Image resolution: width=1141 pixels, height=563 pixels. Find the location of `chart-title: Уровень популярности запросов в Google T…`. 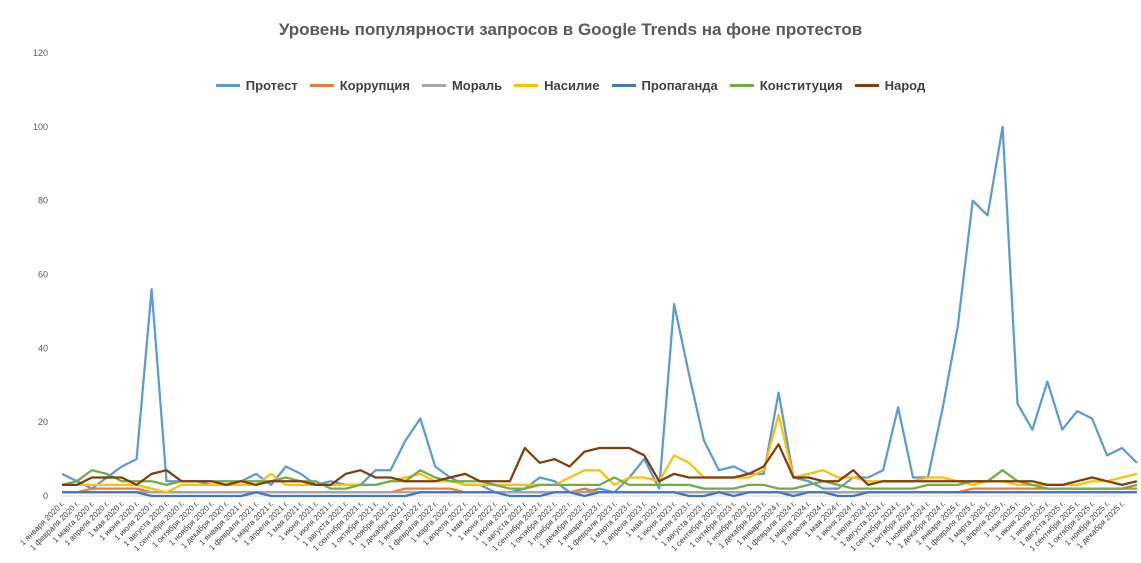

chart-title: Уровень популярности запросов в Google T… is located at coordinates (570, 29).